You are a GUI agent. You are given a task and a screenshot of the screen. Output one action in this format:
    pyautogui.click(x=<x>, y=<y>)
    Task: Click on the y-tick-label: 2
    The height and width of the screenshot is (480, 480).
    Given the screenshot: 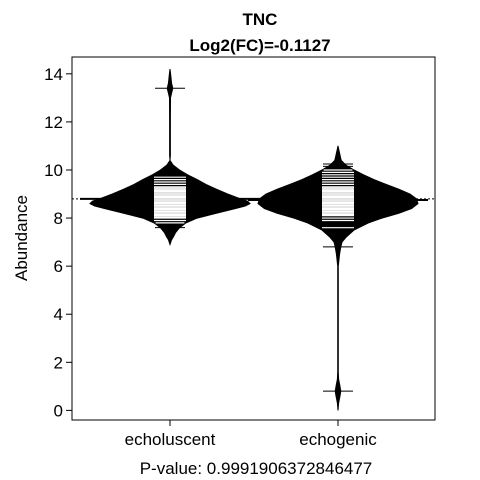 What is the action you would take?
    pyautogui.click(x=58, y=362)
    